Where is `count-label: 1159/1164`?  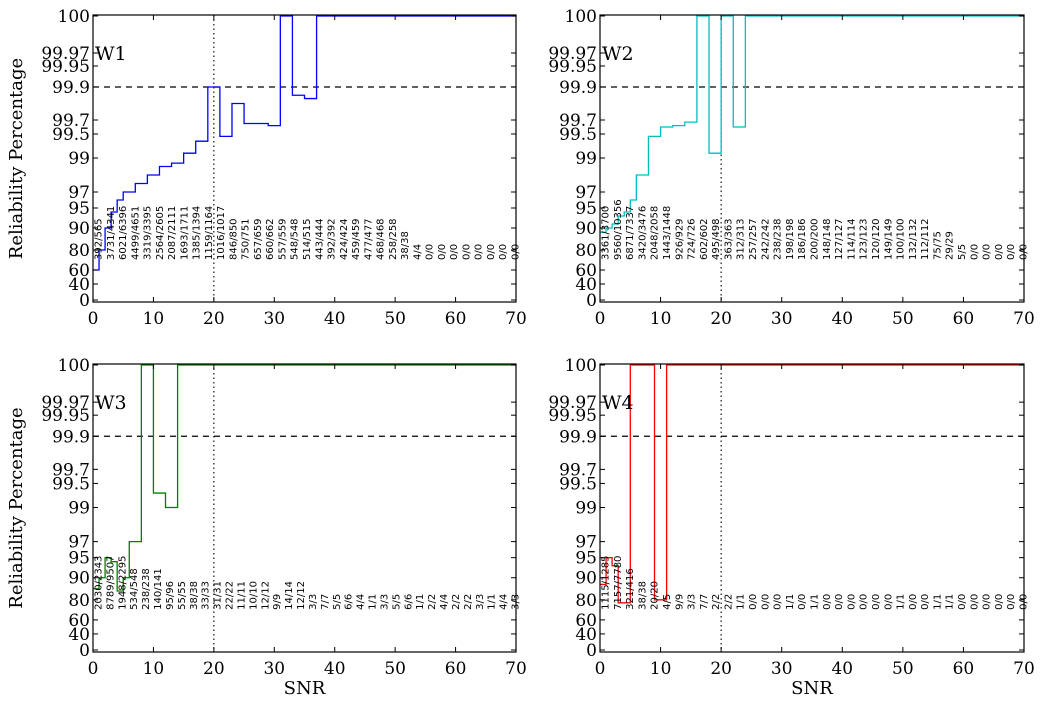
count-label: 1159/1164 is located at coordinates (209, 233).